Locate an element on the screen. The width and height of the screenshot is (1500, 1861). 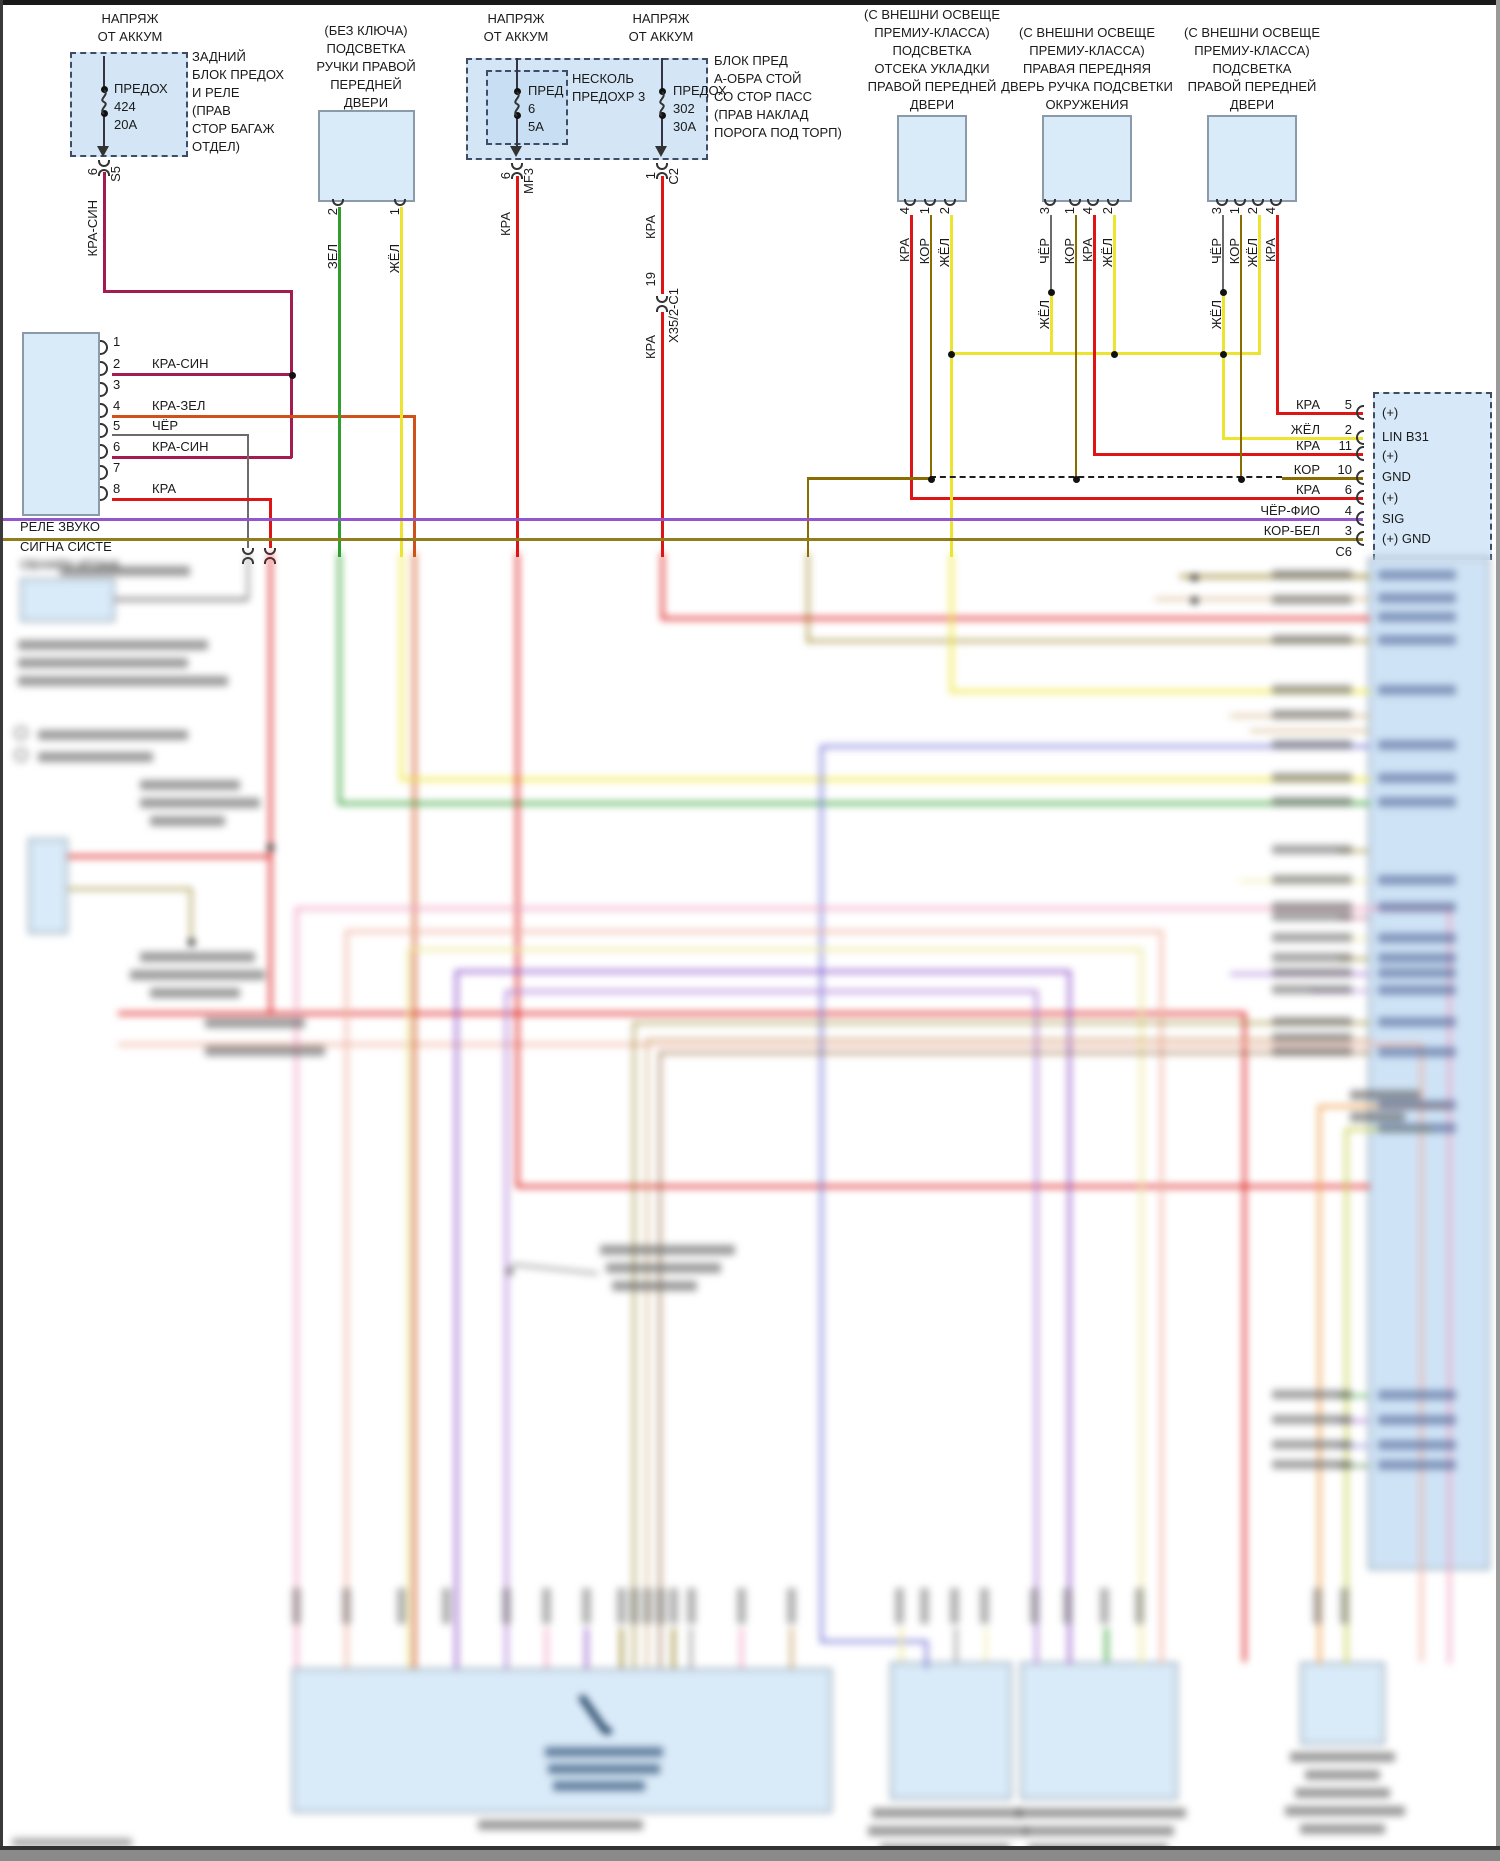
battery-voltage-label-2: НАПРЯЖ ОТ АККУМ is located at coordinates (516, 27).